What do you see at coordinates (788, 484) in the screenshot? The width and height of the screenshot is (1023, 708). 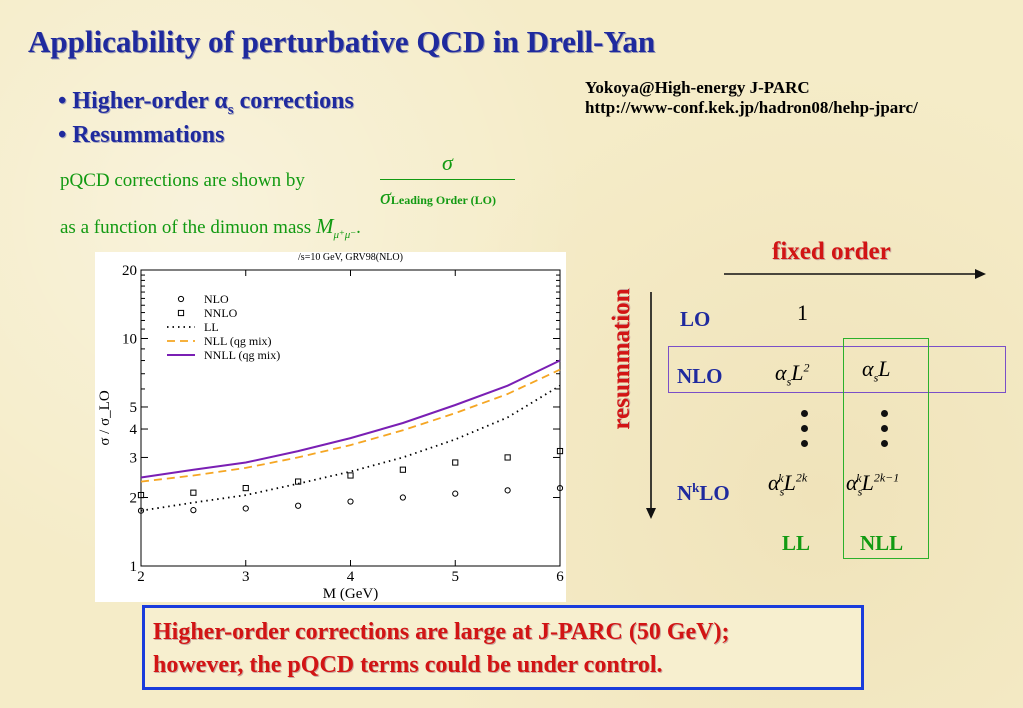 I see `nk-ll-term: αskL2k` at bounding box center [788, 484].